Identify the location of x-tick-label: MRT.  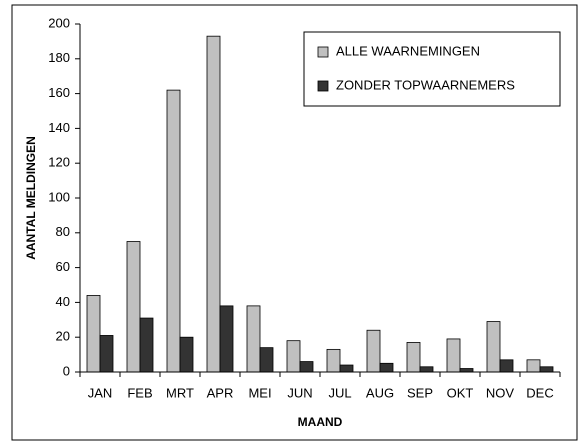
(180, 392).